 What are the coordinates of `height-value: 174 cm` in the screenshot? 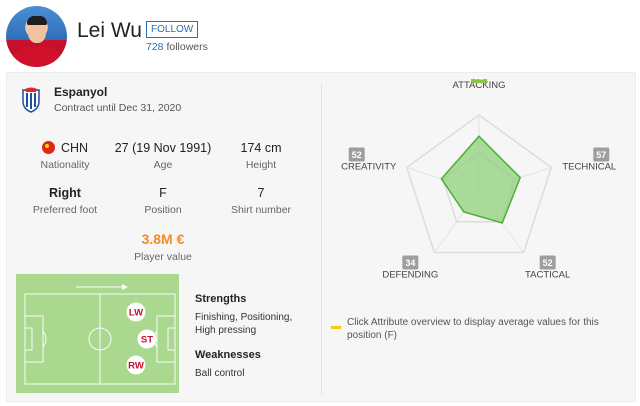 It's located at (261, 148).